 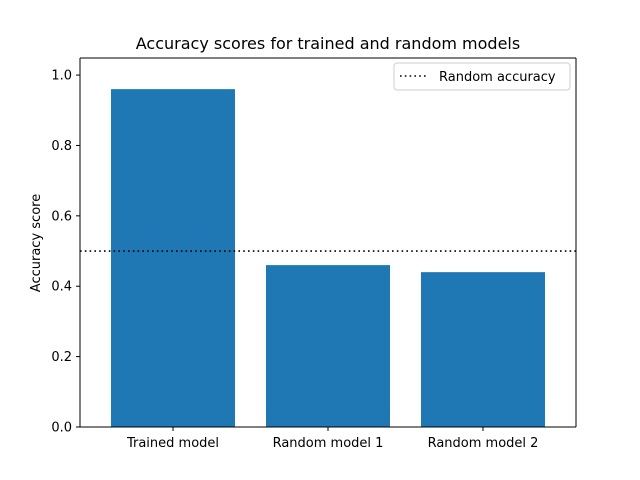 I want to click on y-tick-label: 0.0, so click(x=61, y=428).